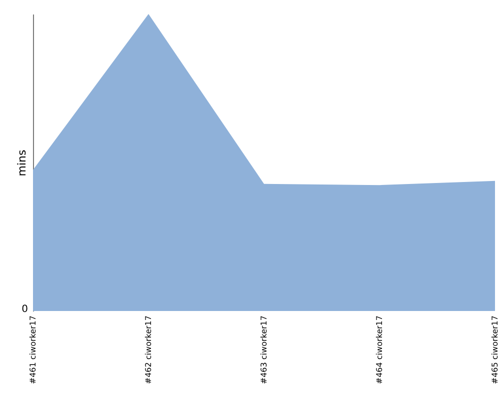  Describe the element at coordinates (22, 163) in the screenshot. I see `y-axis-title: mins` at that location.